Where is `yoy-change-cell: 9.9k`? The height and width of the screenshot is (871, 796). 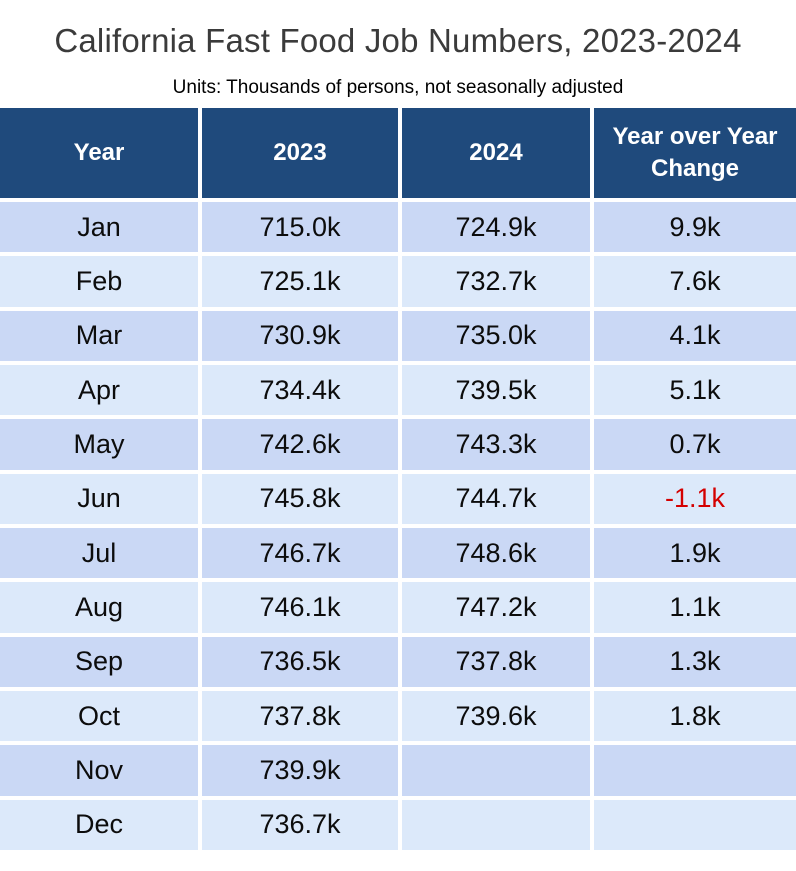
yoy-change-cell: 9.9k is located at coordinates (695, 227).